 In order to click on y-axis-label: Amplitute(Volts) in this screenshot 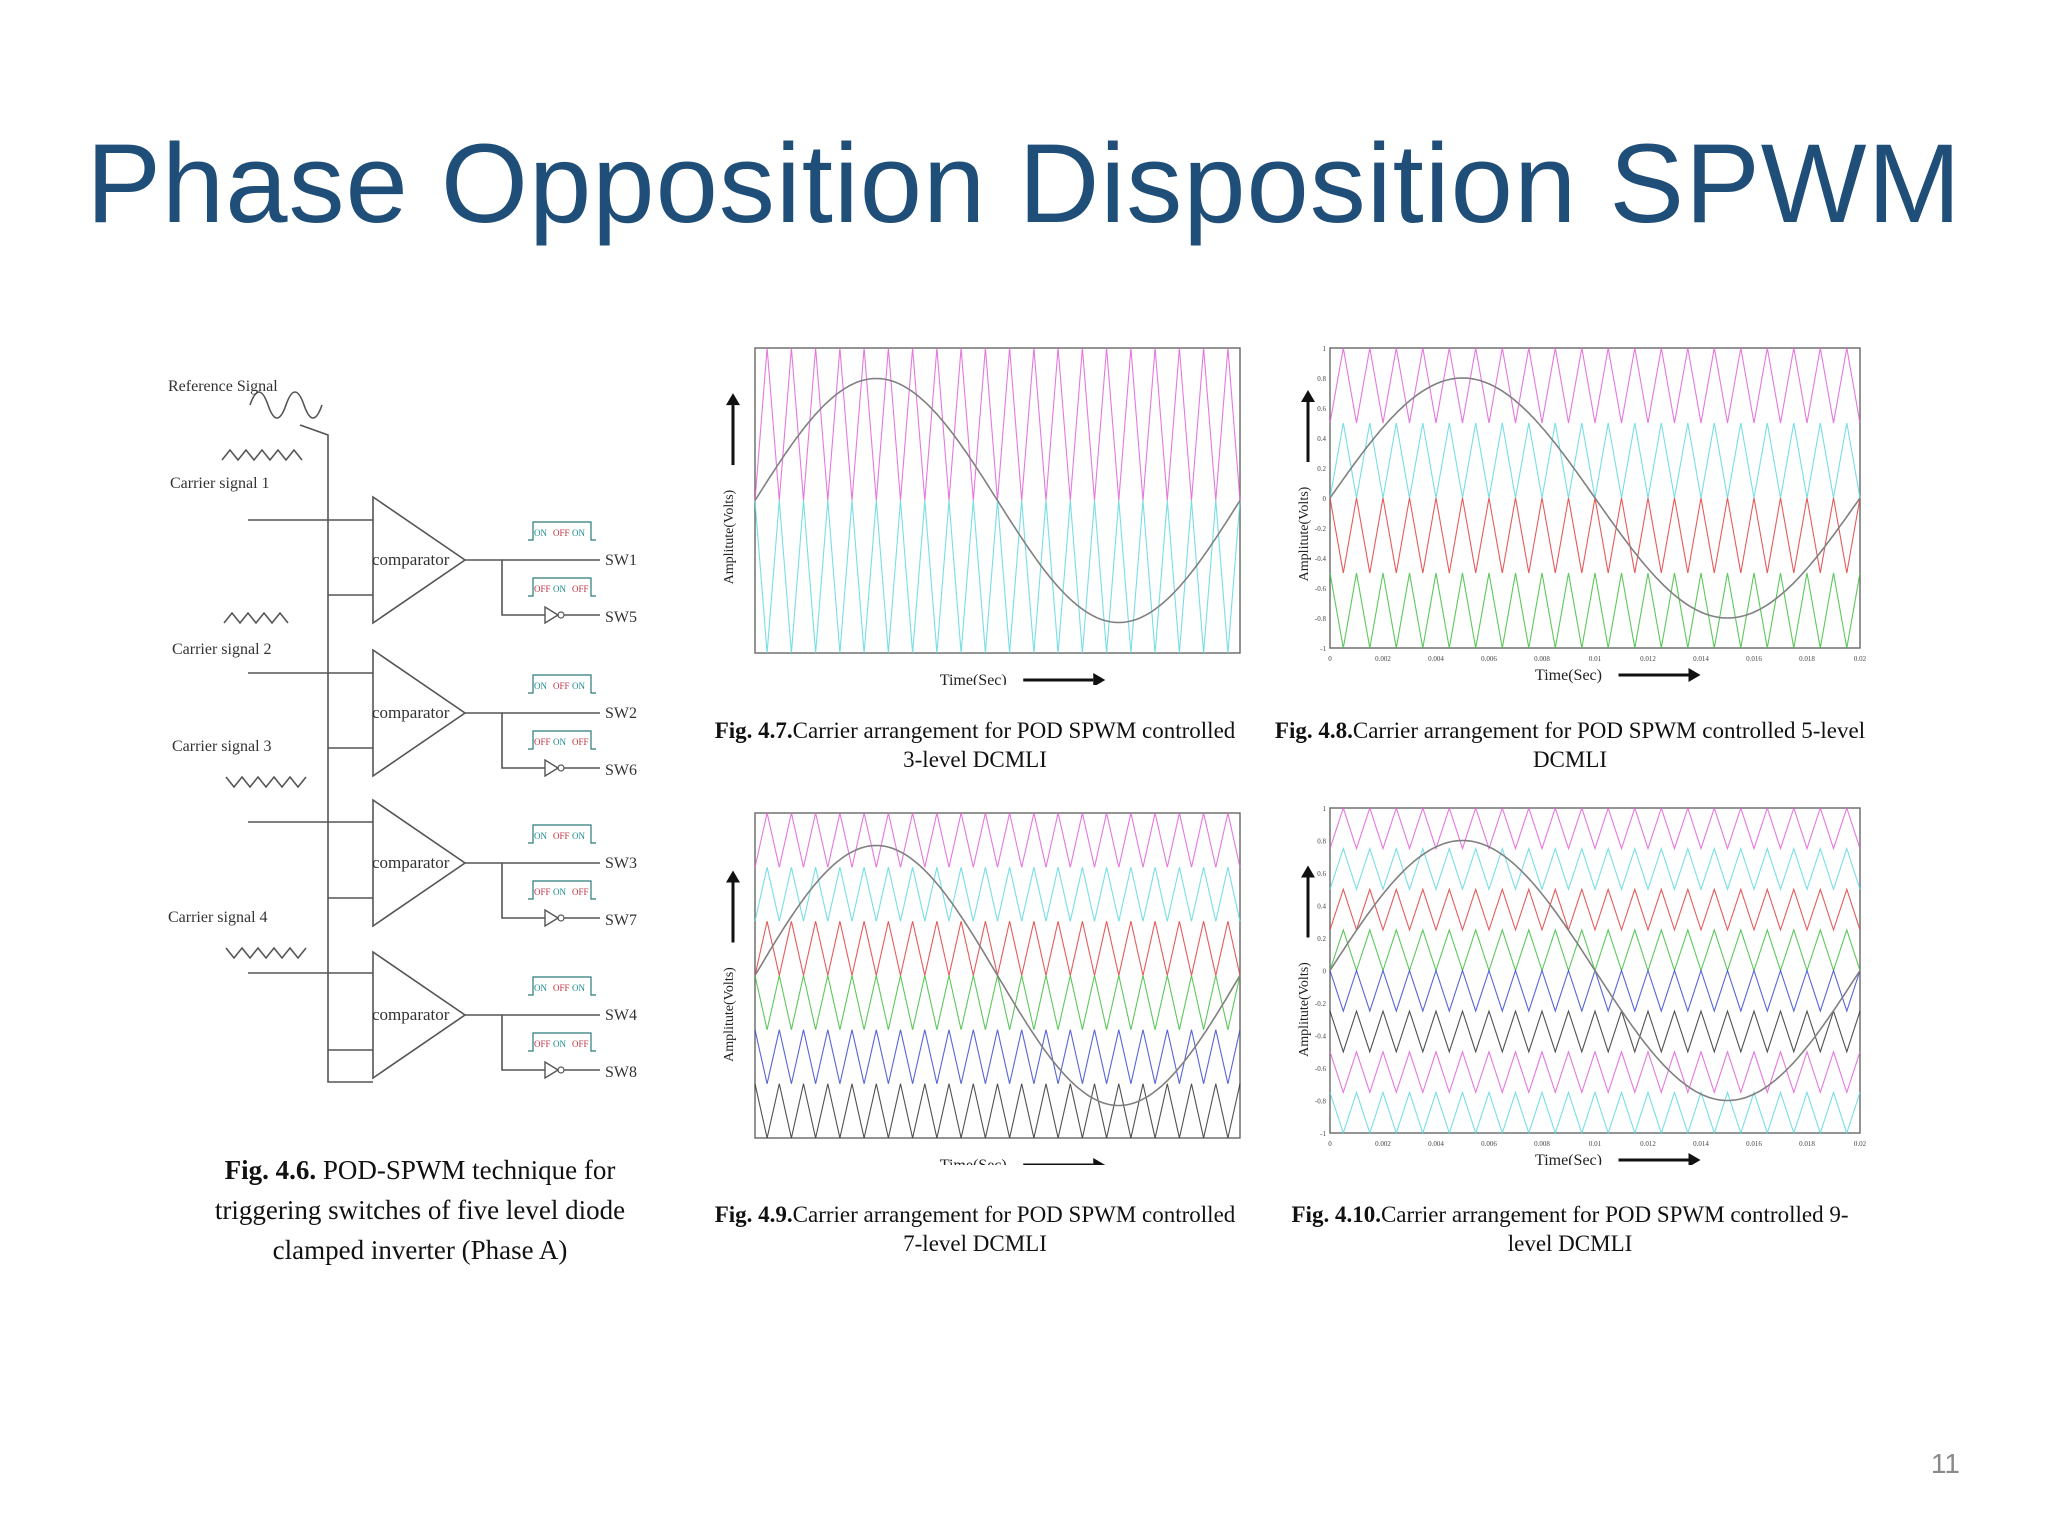, I will do `click(729, 536)`.